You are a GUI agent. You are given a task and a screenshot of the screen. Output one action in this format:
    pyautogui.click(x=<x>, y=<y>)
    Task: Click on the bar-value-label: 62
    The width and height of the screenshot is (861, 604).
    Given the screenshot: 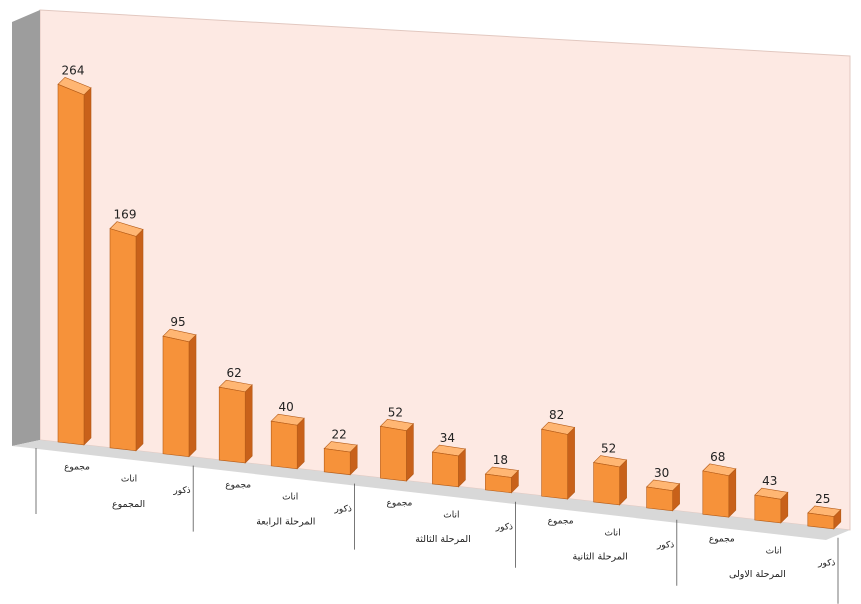 What is the action you would take?
    pyautogui.click(x=234, y=373)
    